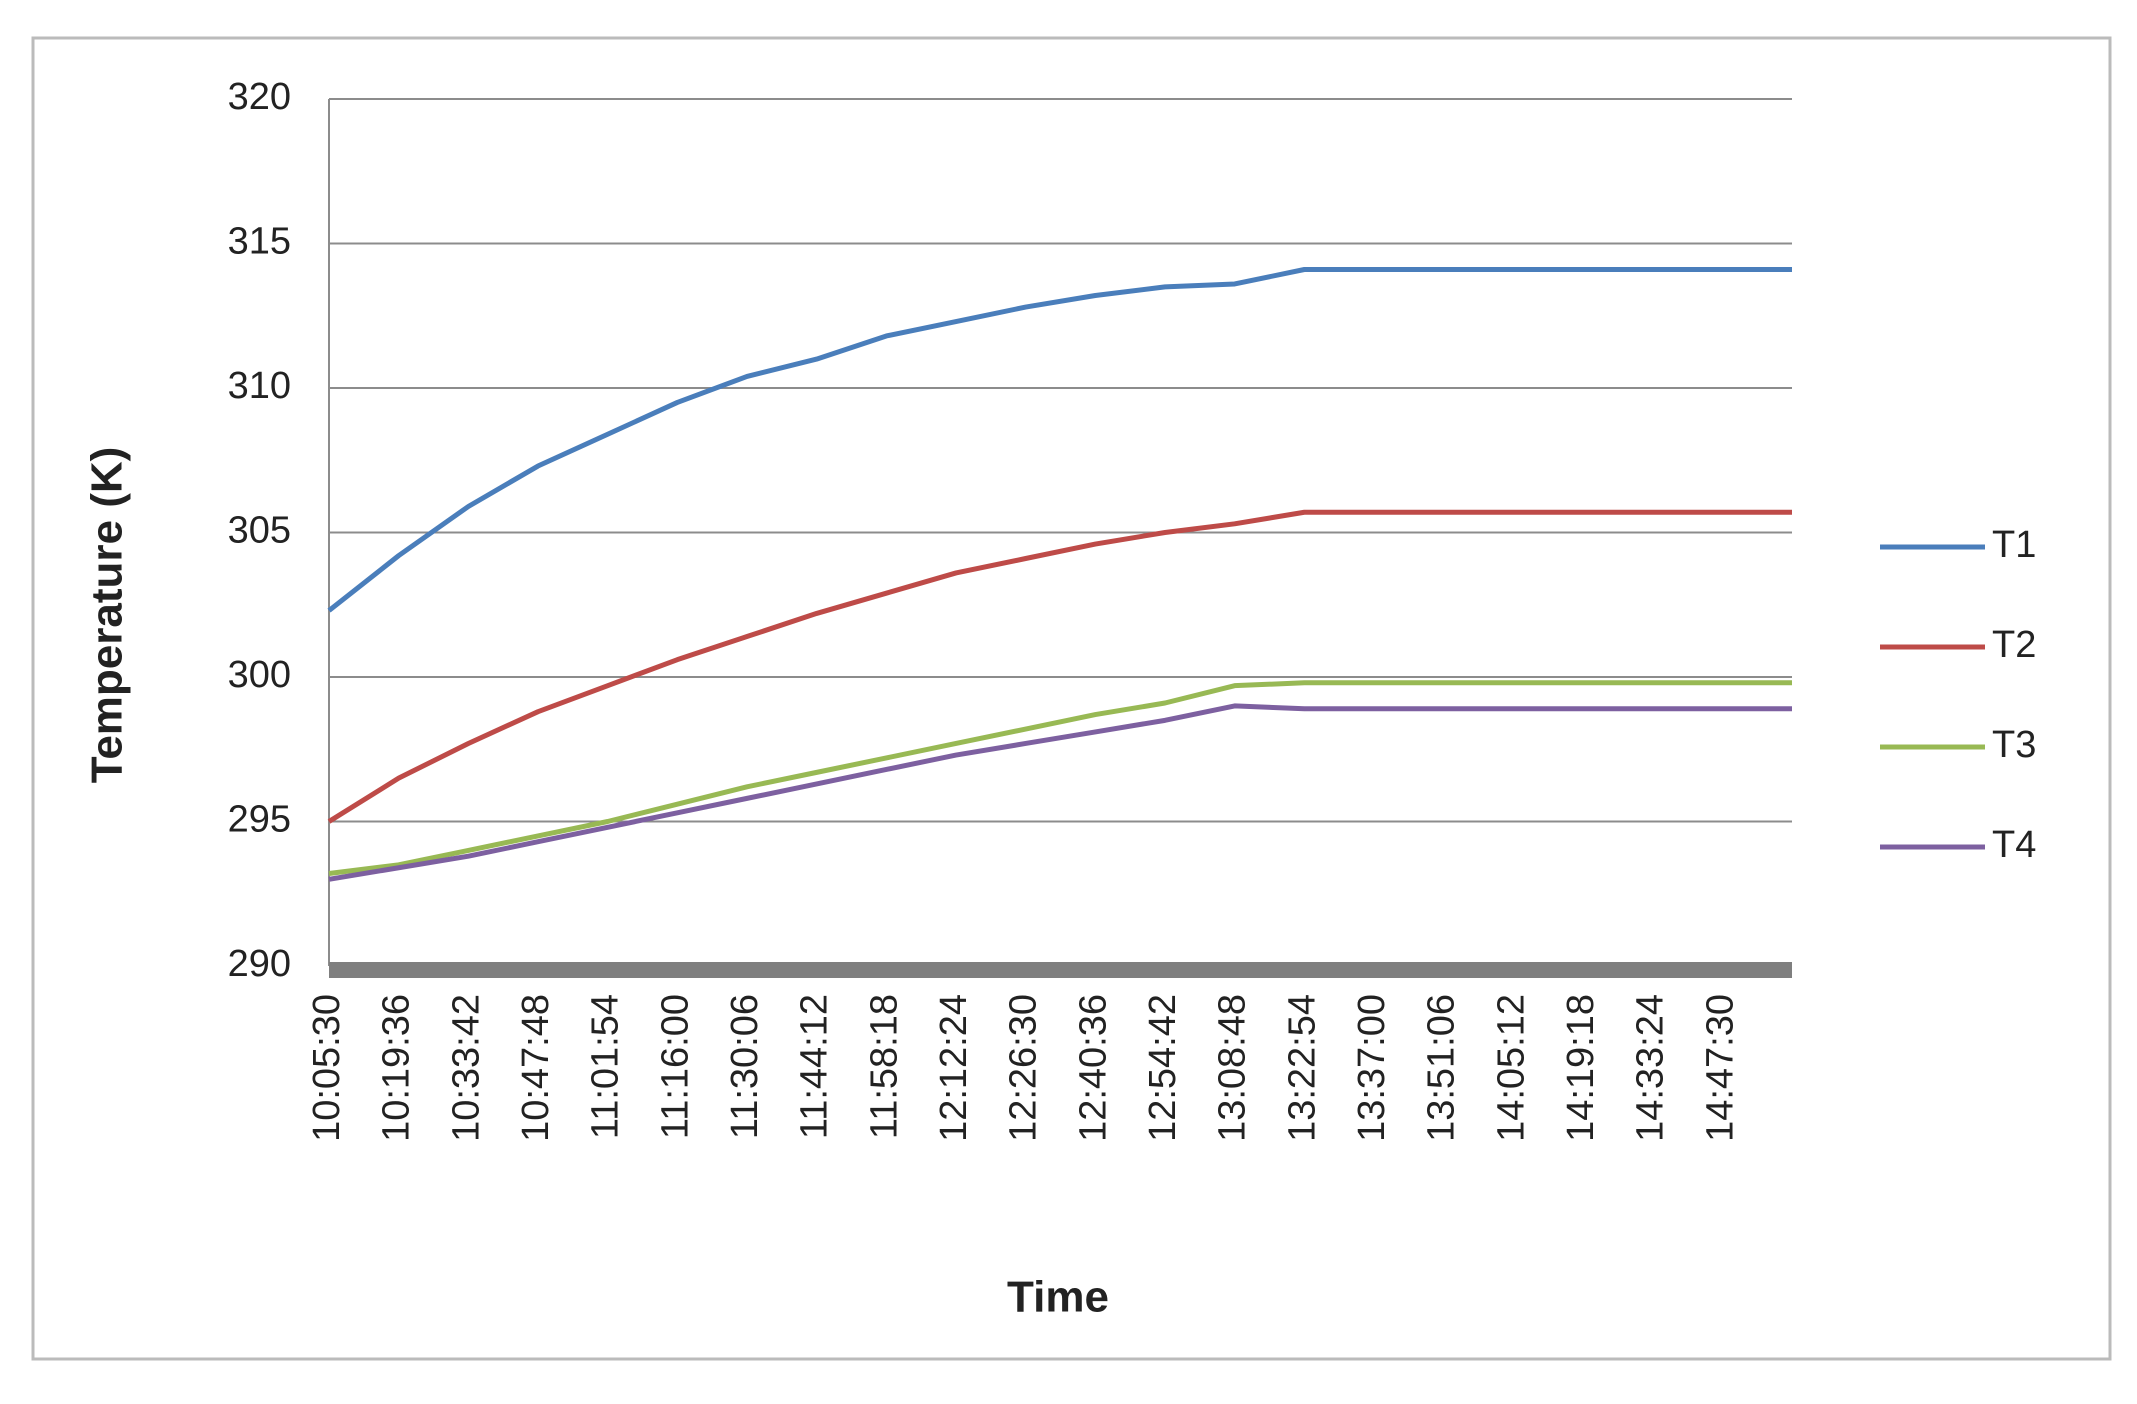 The width and height of the screenshot is (2137, 1404). I want to click on x-tick-label: 10:19:36, so click(397, 1068).